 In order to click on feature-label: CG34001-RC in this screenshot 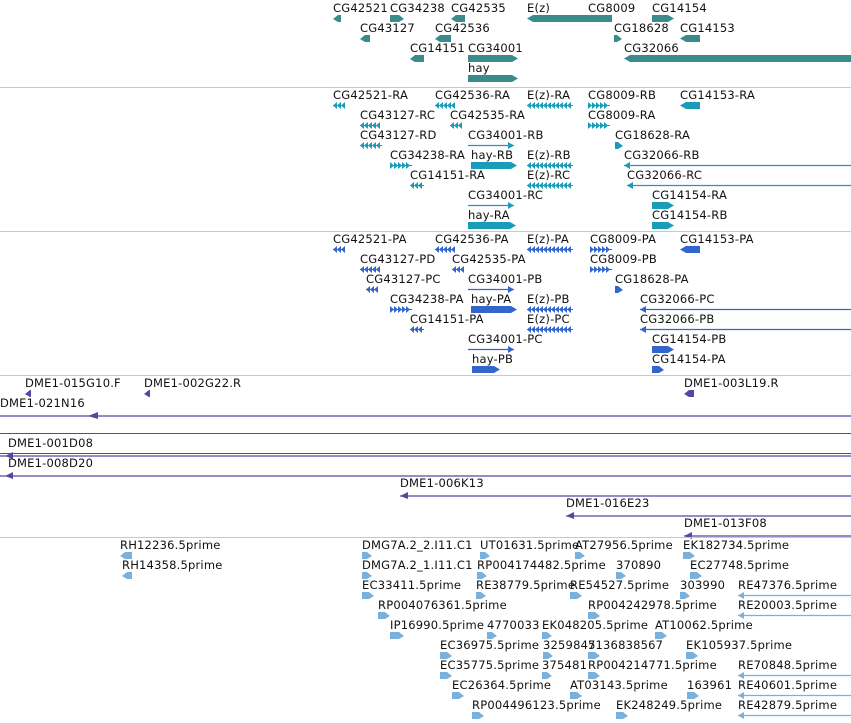, I will do `click(506, 195)`.